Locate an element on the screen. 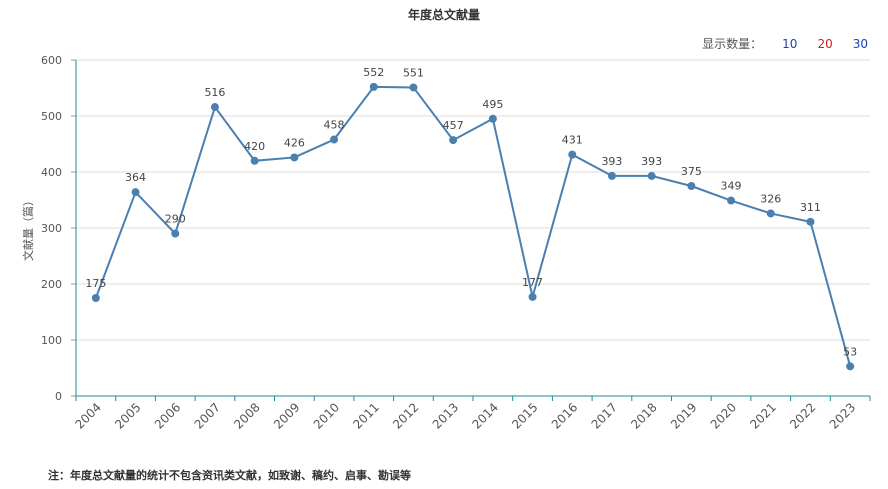 The image size is (888, 489). x-tick-label: 2017 is located at coordinates (604, 415).